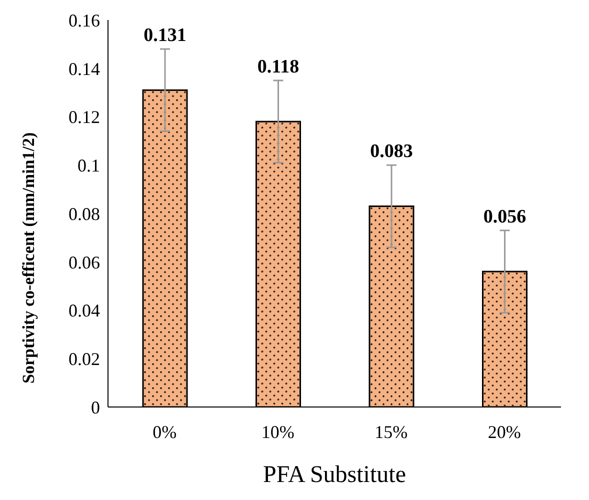 The image size is (589, 500). I want to click on y-tick-label: 0.12, so click(84, 117).